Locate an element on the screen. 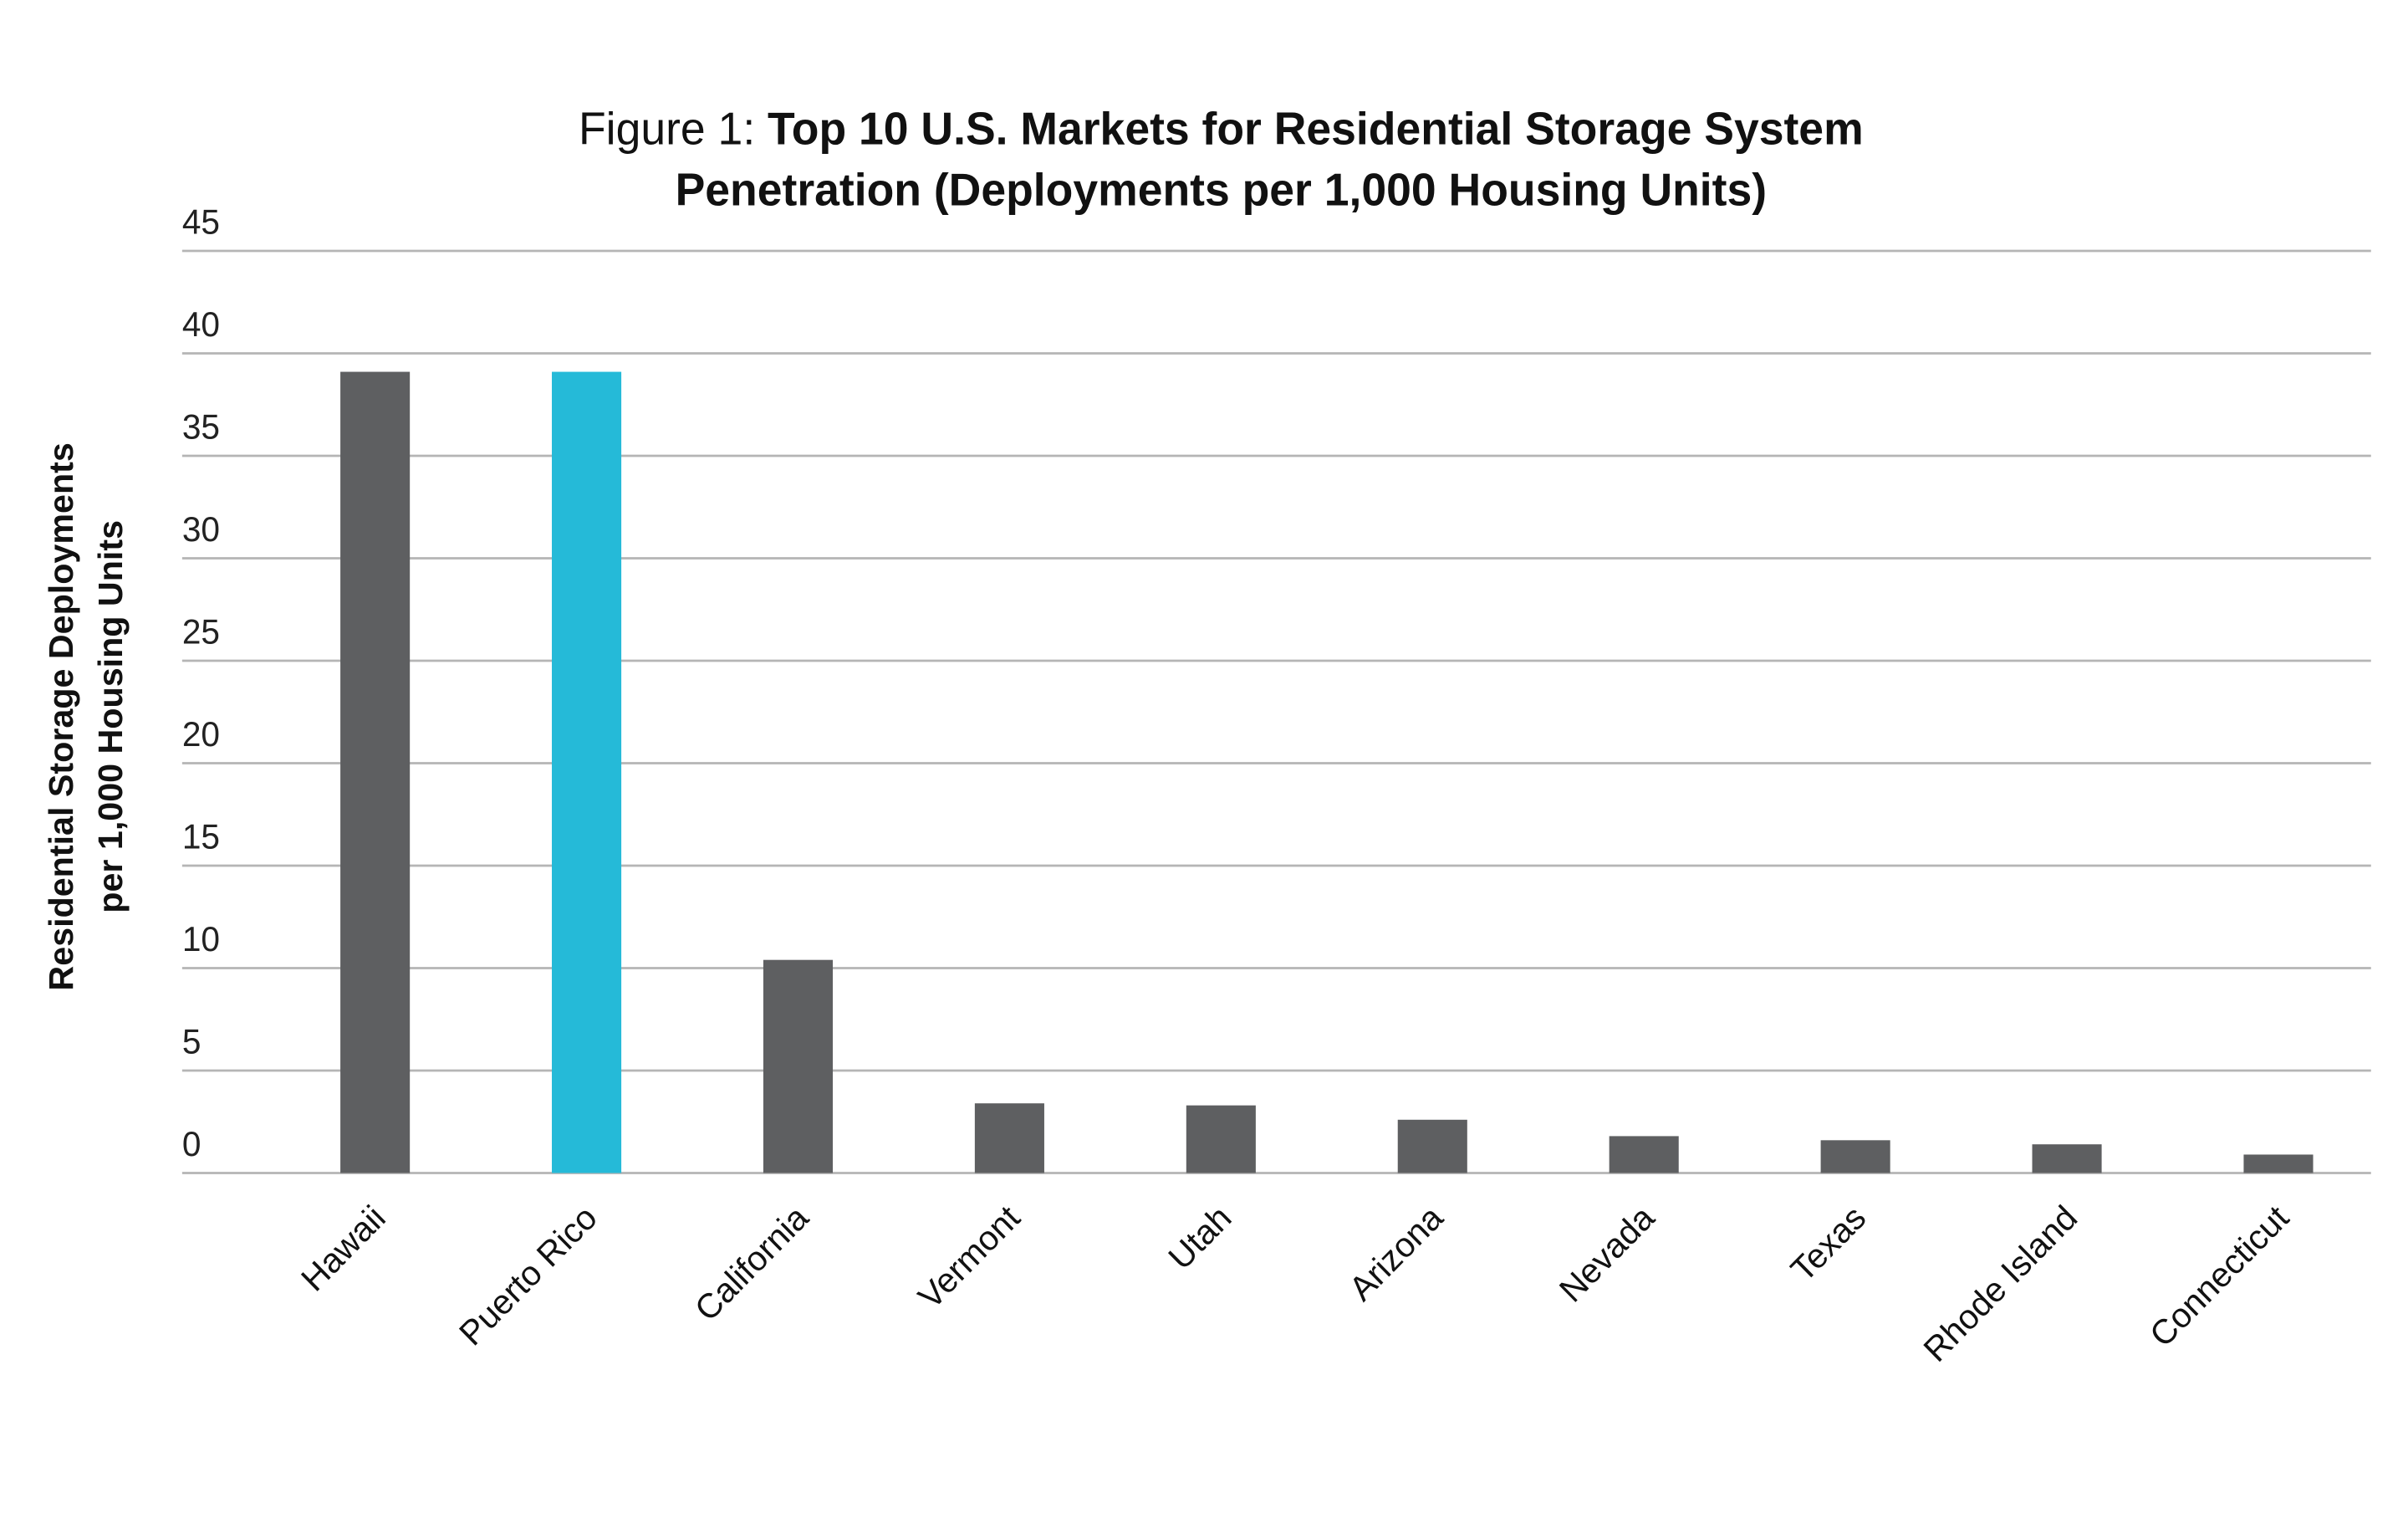 The width and height of the screenshot is (2408, 1513). x-tick-label: Texas is located at coordinates (1828, 1243).